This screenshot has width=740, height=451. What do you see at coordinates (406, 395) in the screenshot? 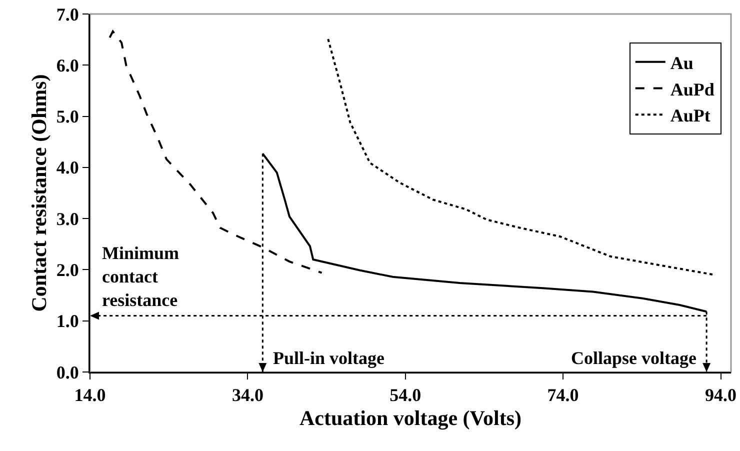
I see `x-tick-label: 54.0` at bounding box center [406, 395].